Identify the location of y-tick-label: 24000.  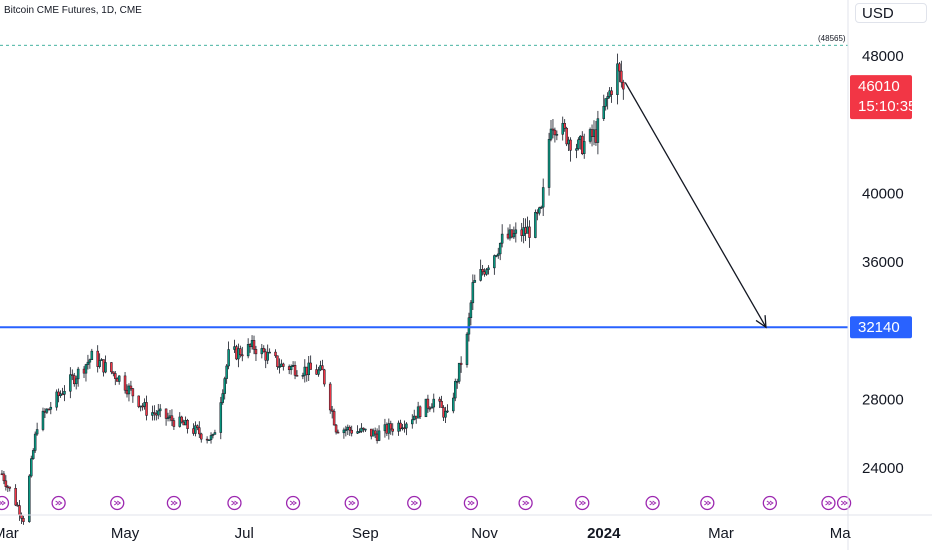
(883, 468).